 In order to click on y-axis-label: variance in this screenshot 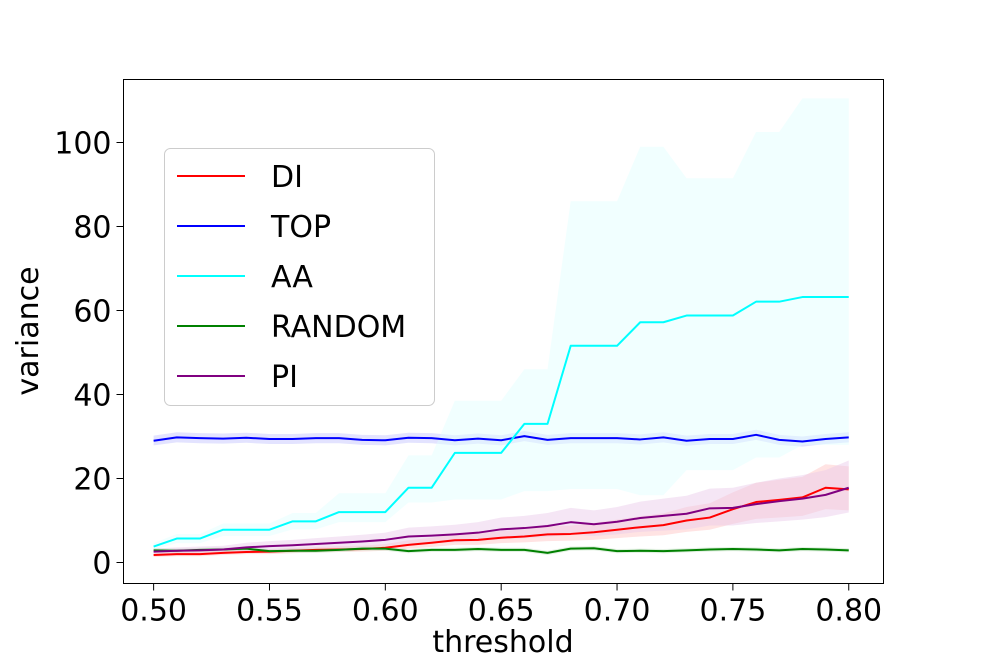, I will do `click(28, 330)`.